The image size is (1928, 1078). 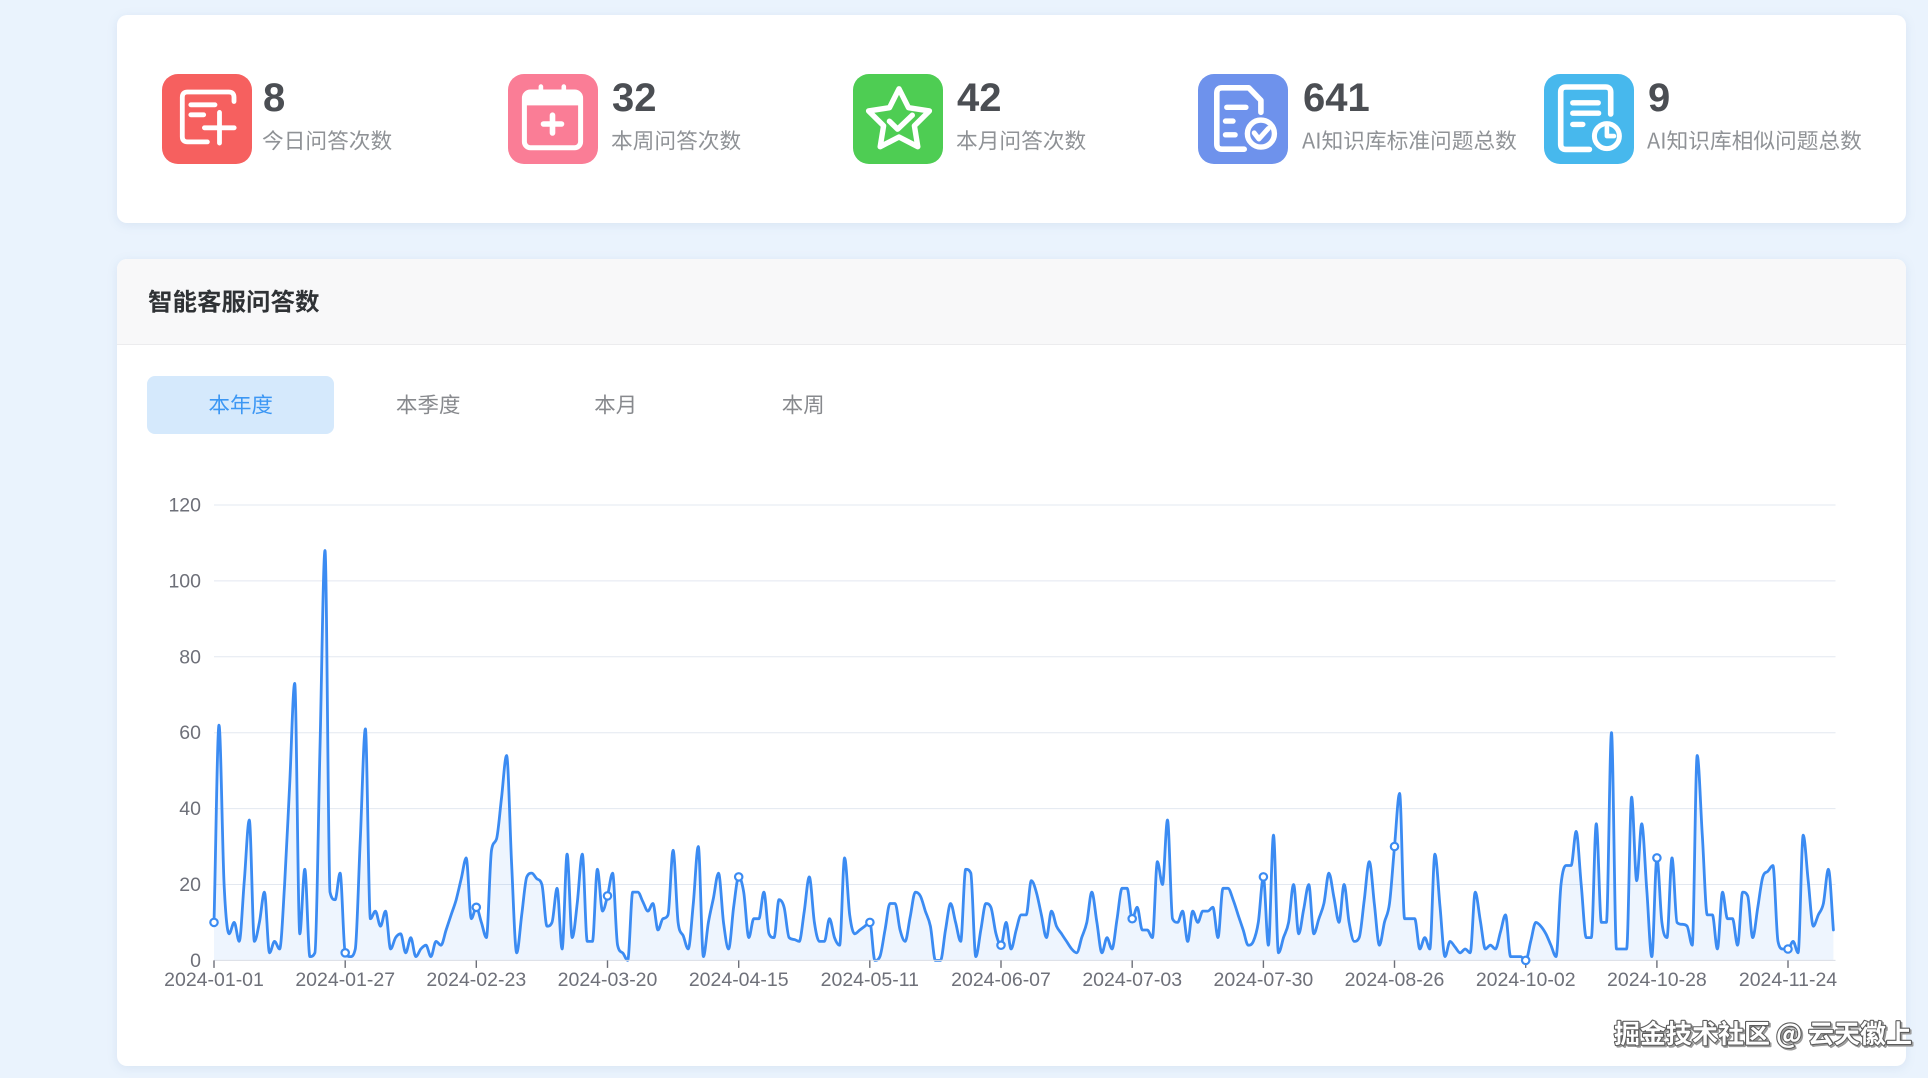 I want to click on svg-text: 60, so click(x=190, y=733).